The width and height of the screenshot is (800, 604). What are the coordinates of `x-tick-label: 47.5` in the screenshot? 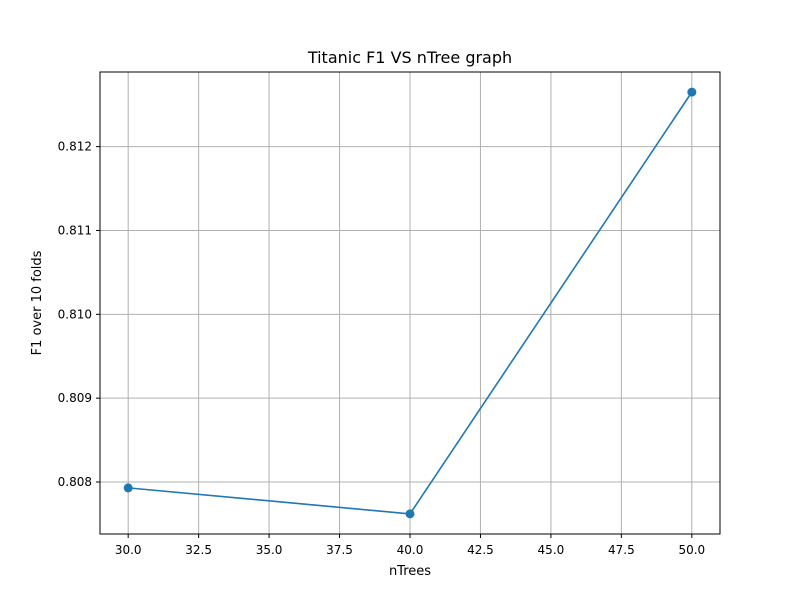 It's located at (621, 550).